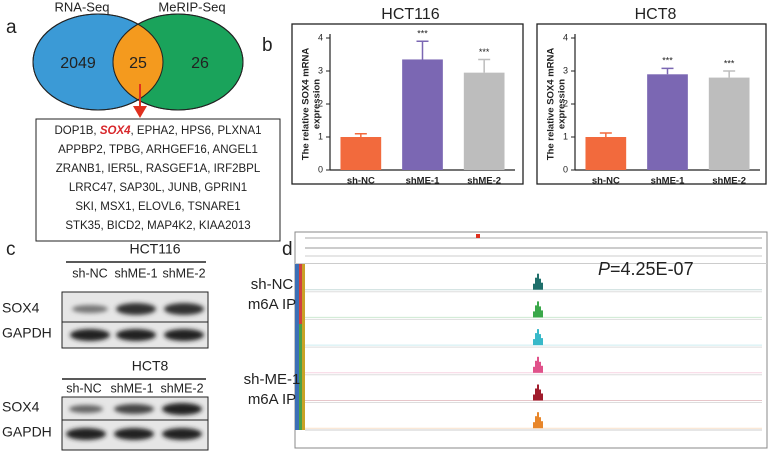 Image resolution: width=778 pixels, height=453 pixels. I want to click on venn-set-label: RNA-Seq, so click(82, 7).